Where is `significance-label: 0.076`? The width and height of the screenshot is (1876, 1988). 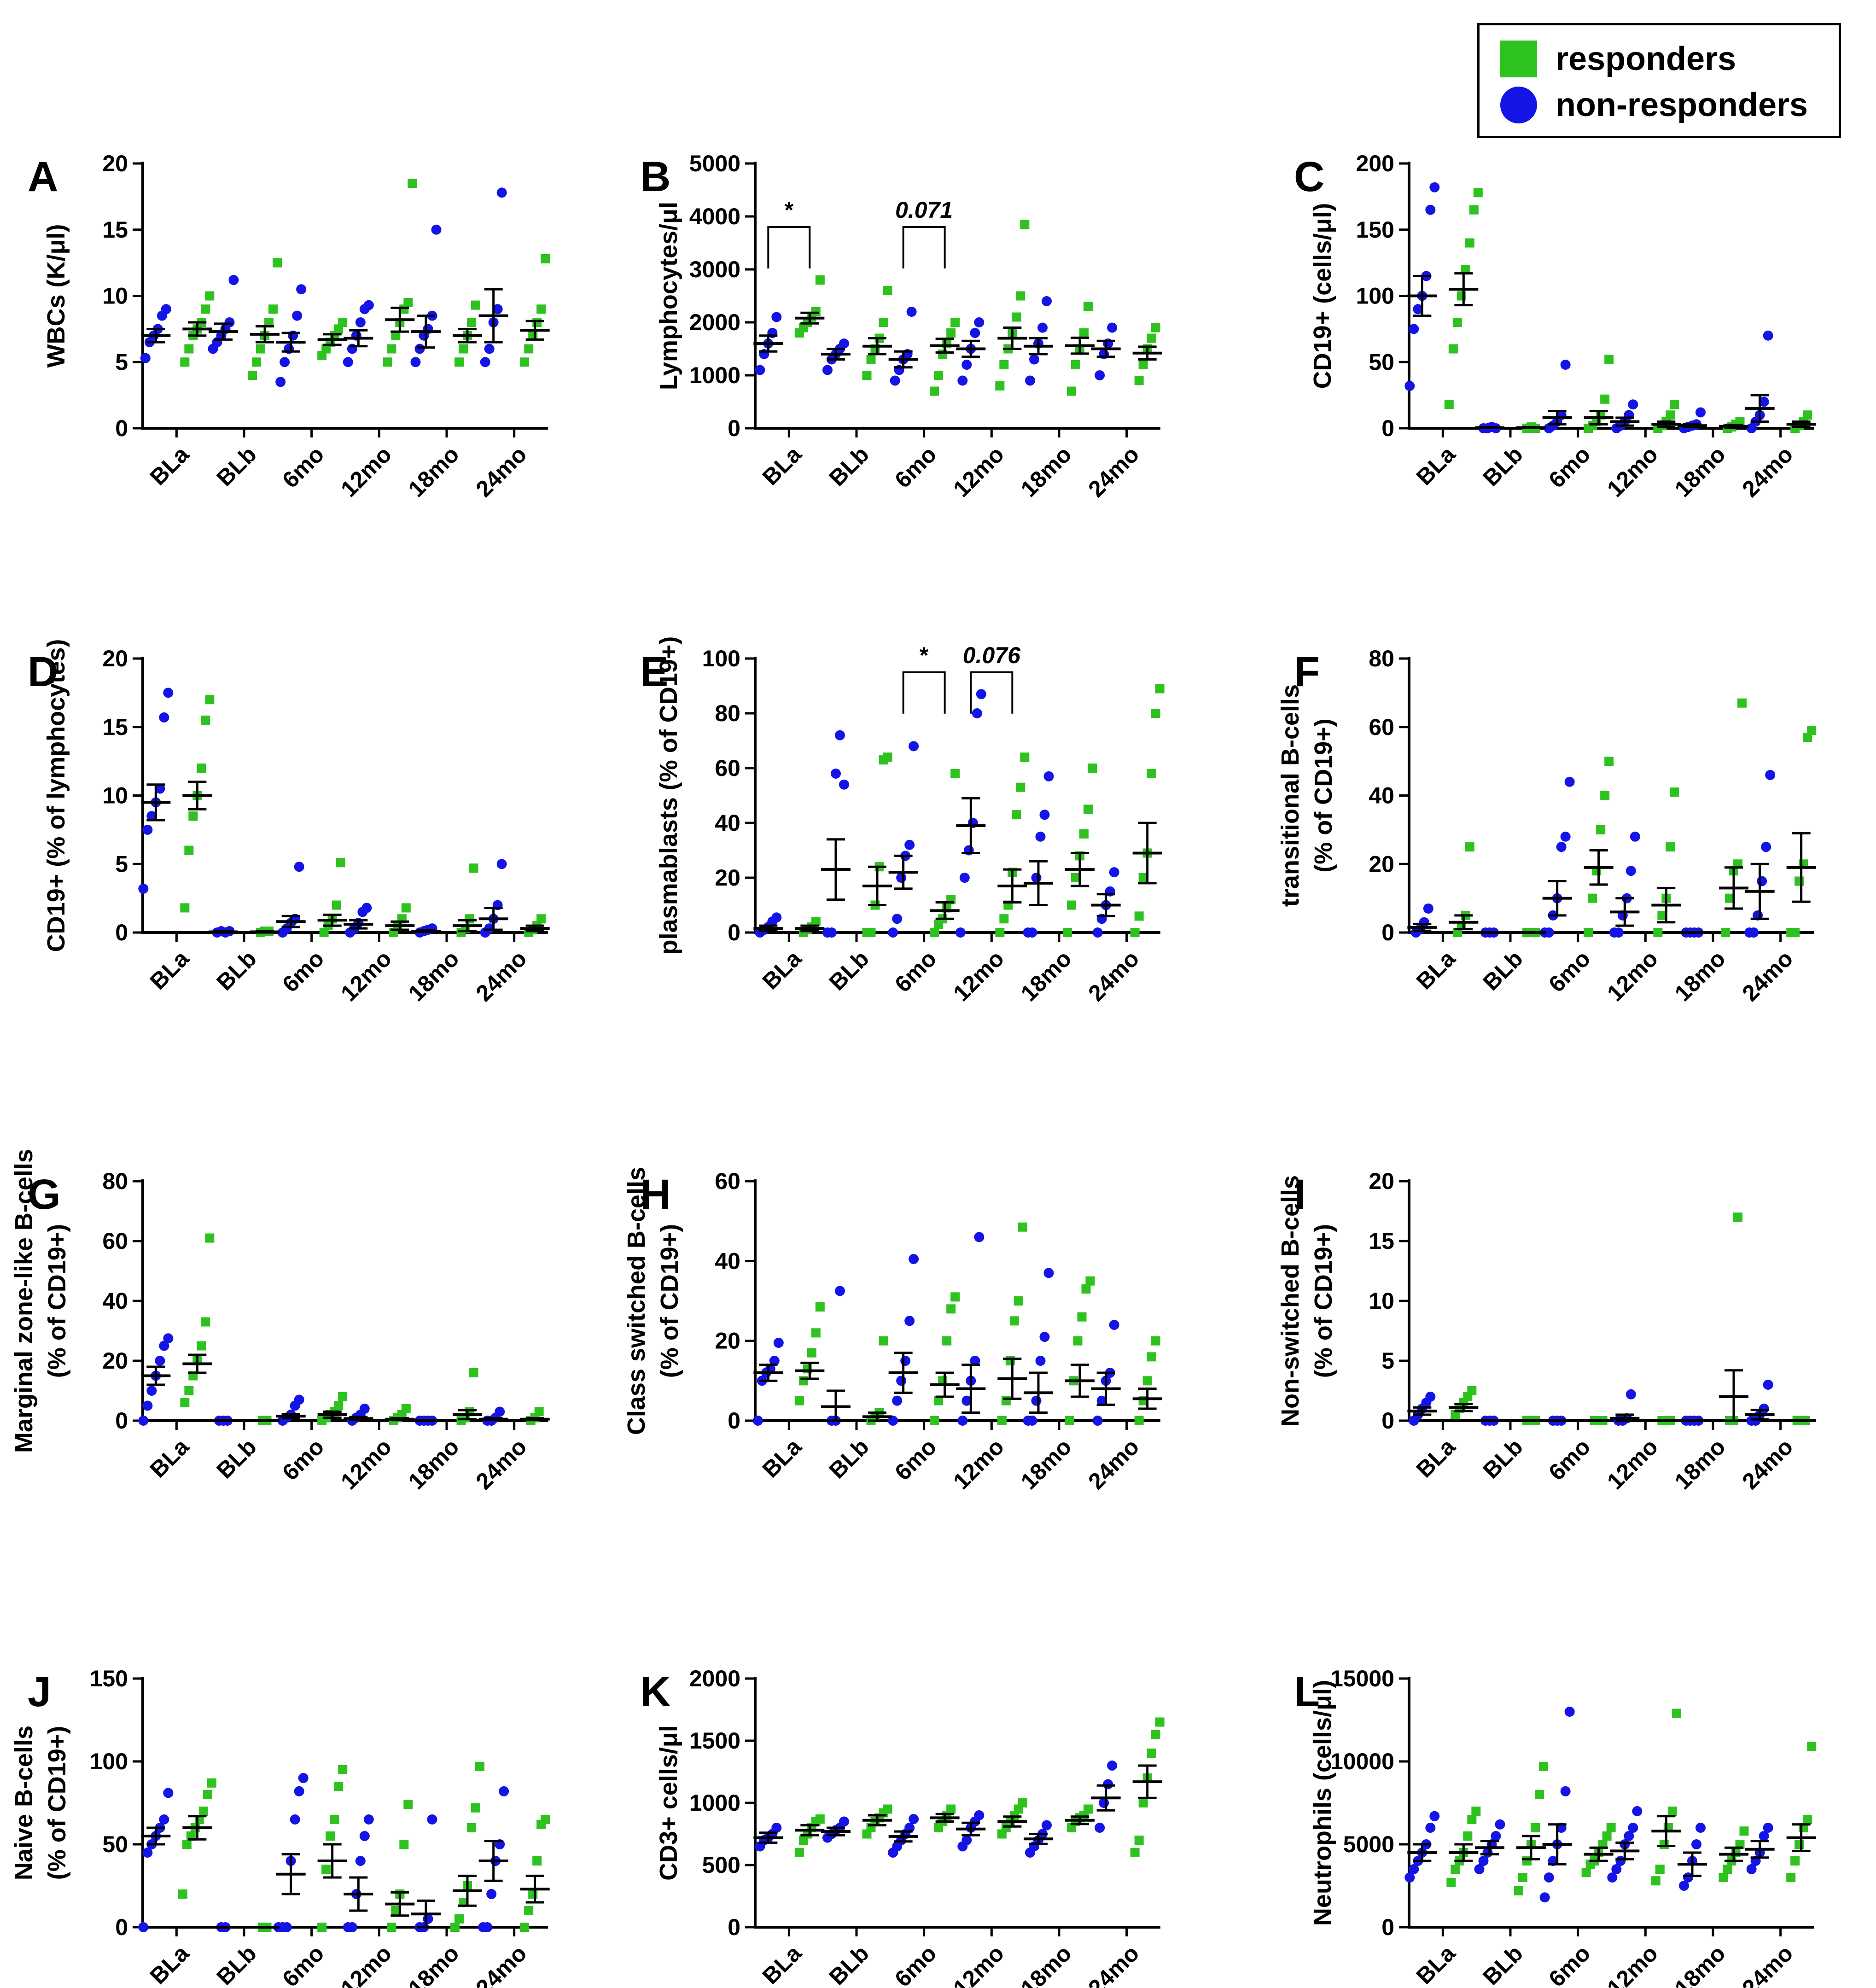 significance-label: 0.076 is located at coordinates (992, 655).